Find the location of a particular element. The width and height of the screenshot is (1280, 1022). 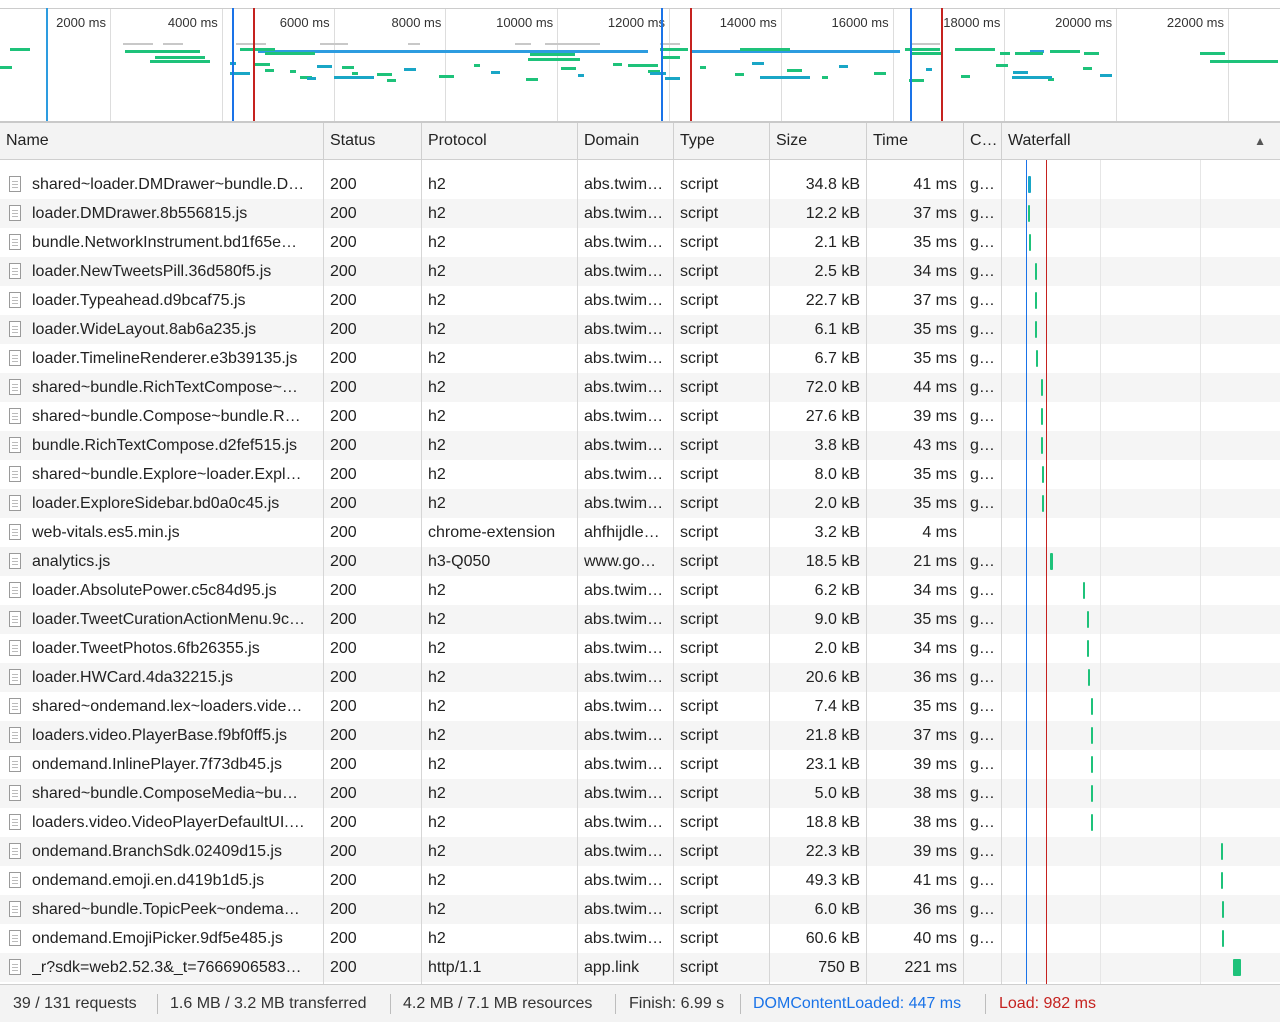

column-header-protocol: Protocol is located at coordinates (500, 141).